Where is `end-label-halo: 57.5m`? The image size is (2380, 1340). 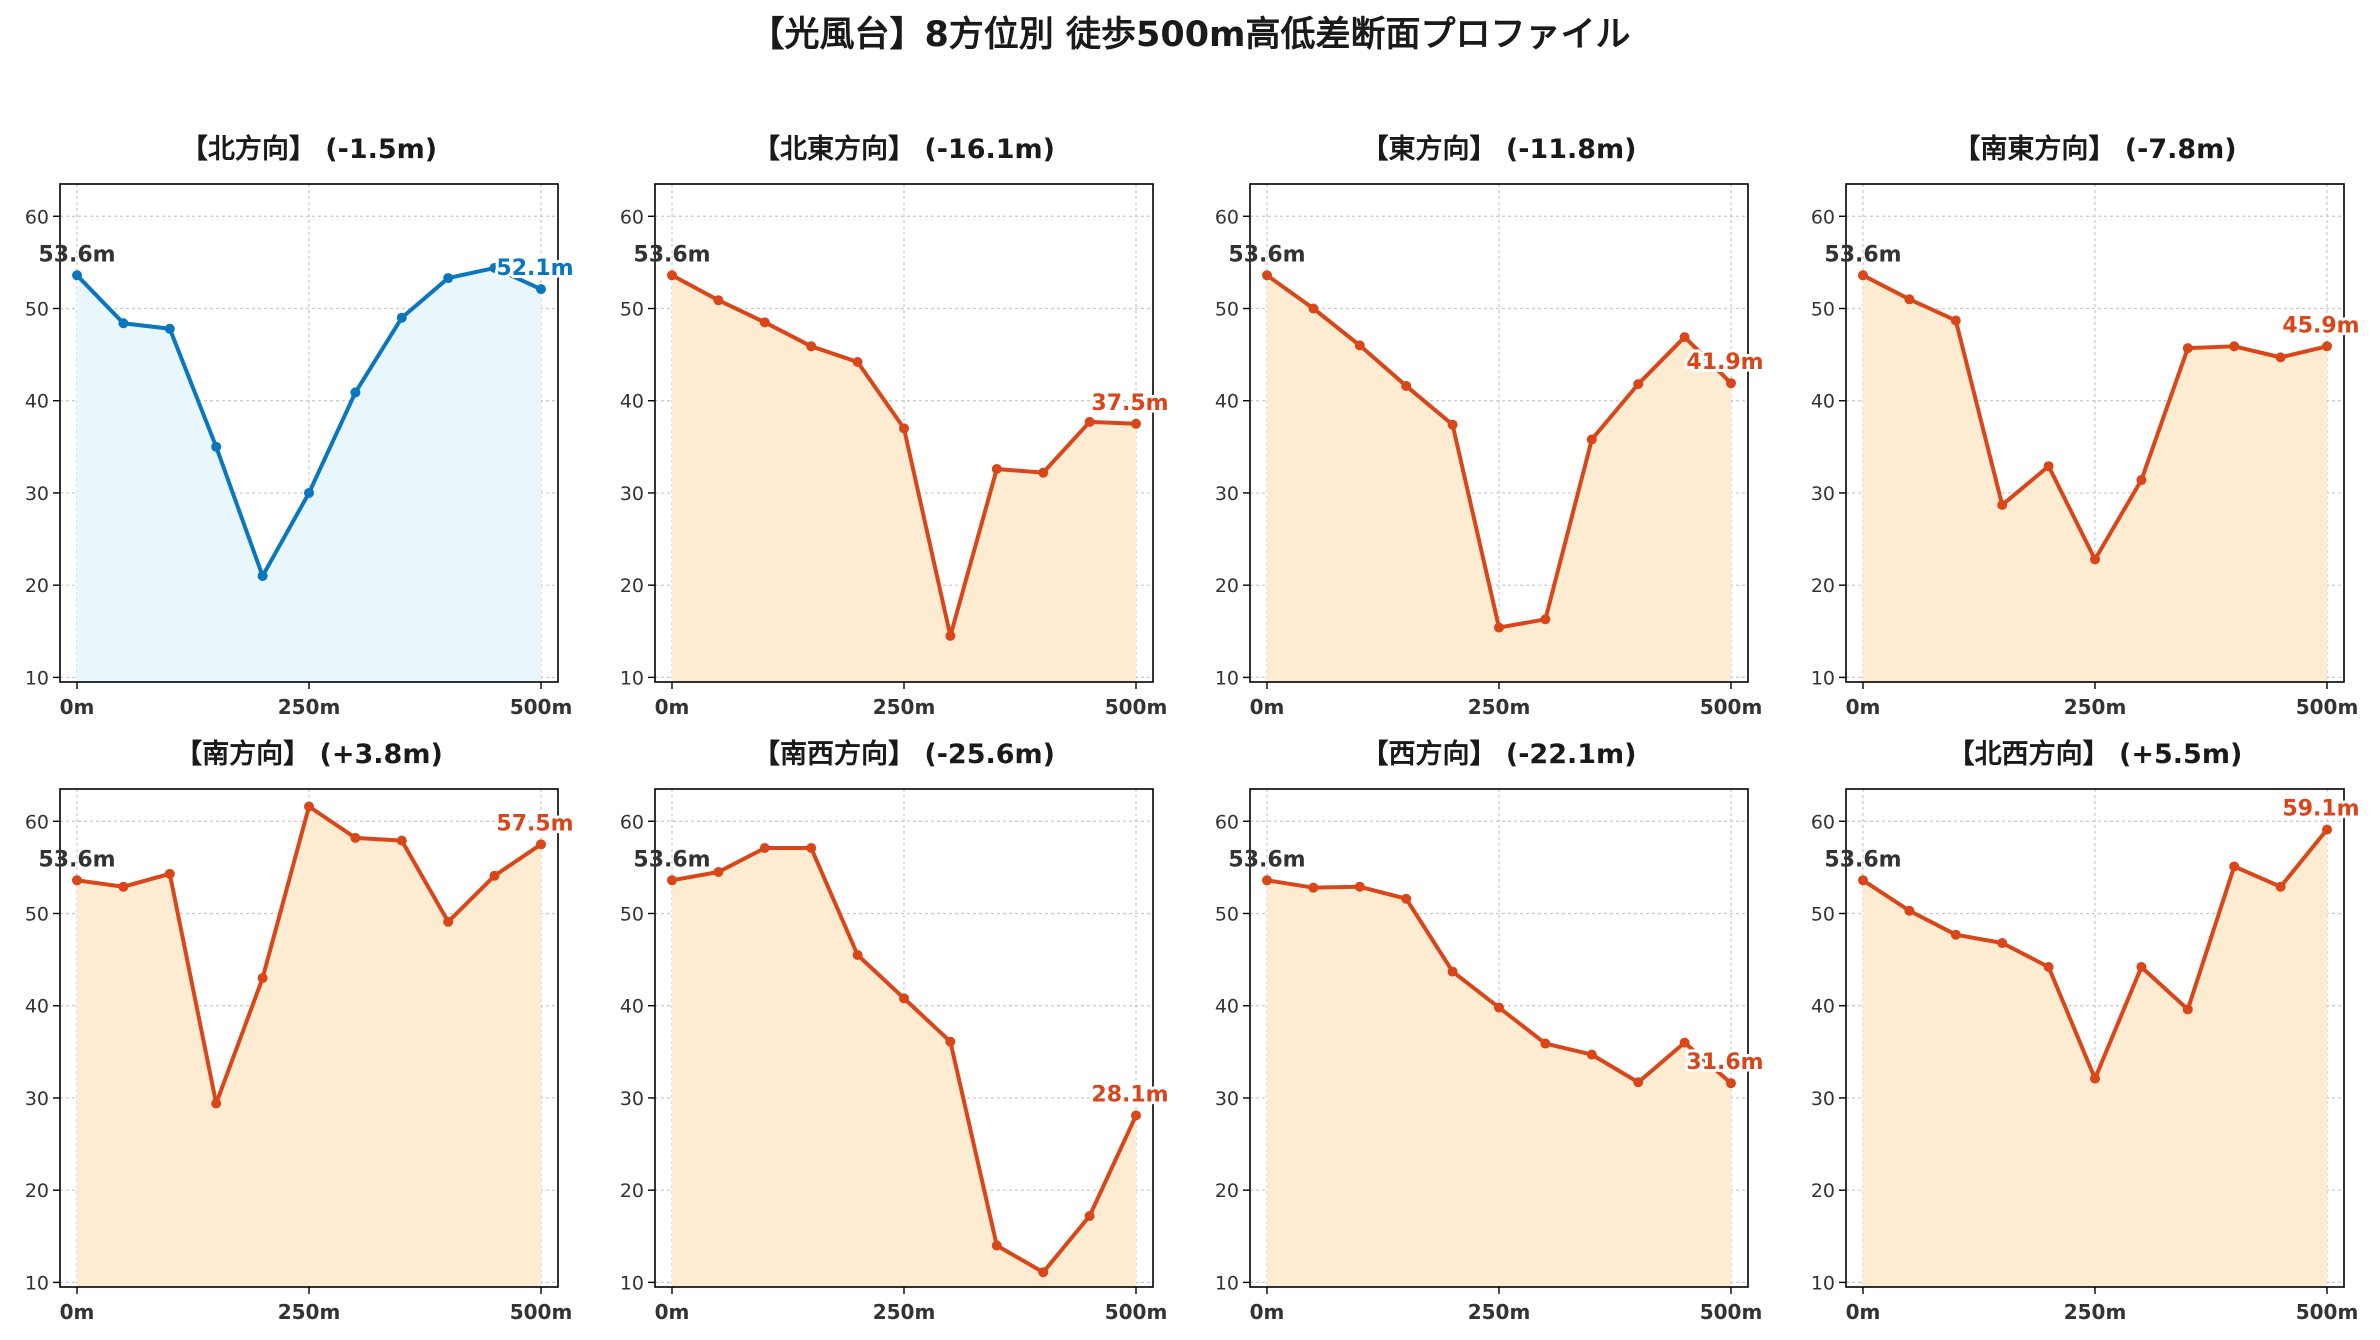
end-label-halo: 57.5m is located at coordinates (534, 823).